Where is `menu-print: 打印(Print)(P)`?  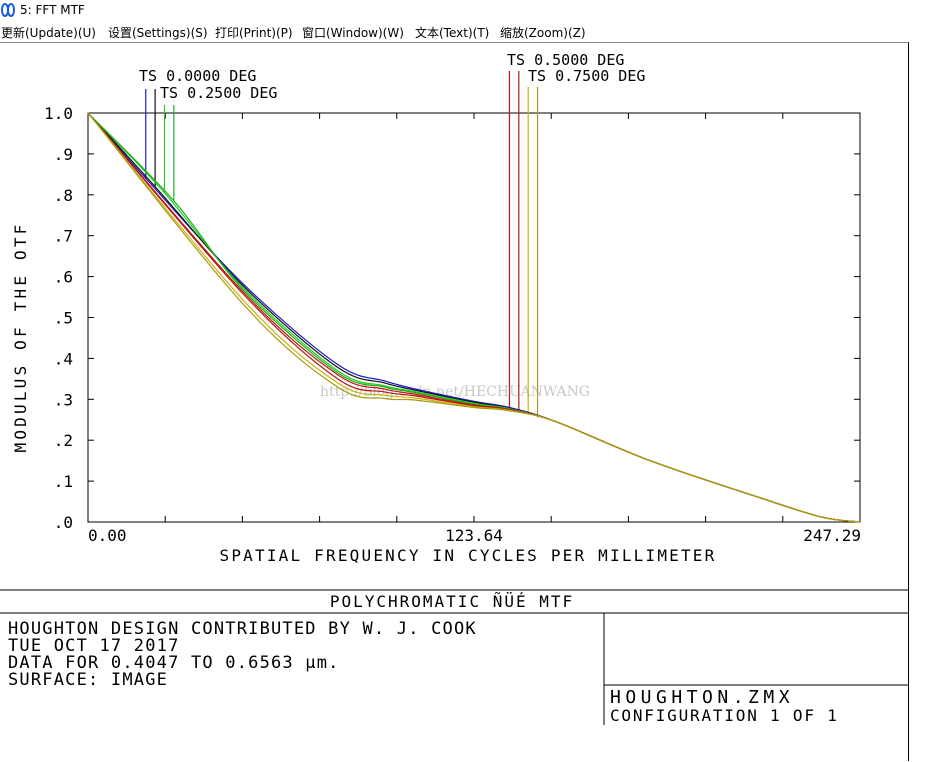
menu-print: 打印(Print)(P) is located at coordinates (254, 33).